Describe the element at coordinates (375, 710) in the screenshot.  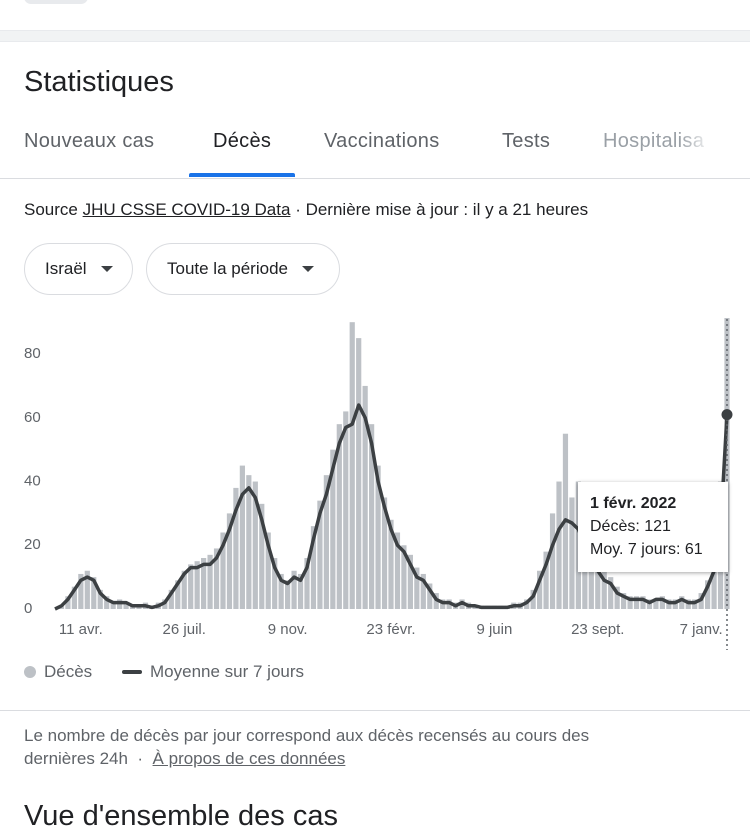
I see `divider` at that location.